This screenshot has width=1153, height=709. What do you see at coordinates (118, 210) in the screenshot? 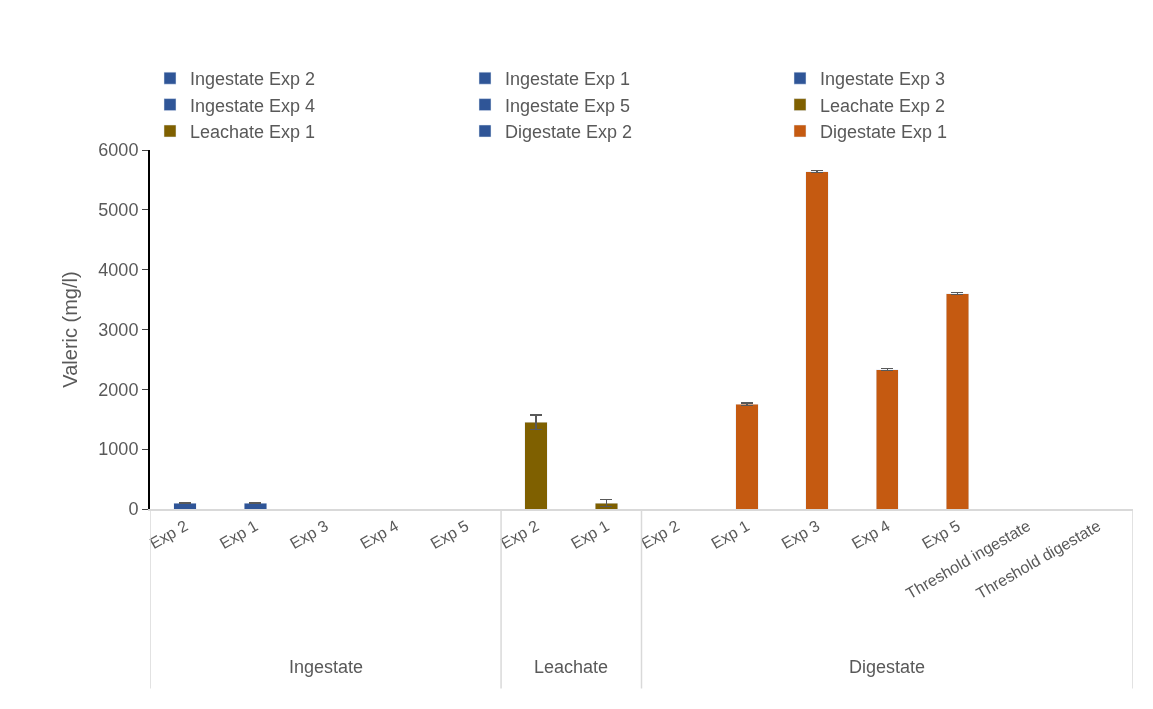
I see `y-tick-label: 5000` at bounding box center [118, 210].